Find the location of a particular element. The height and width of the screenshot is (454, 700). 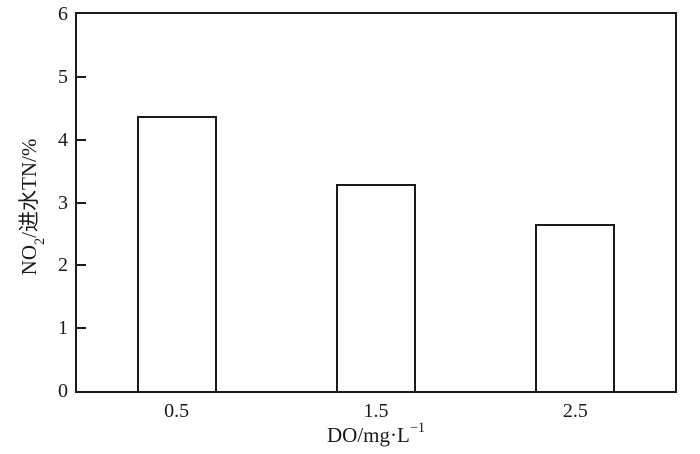

x-tick-label: 0.5 is located at coordinates (177, 411).